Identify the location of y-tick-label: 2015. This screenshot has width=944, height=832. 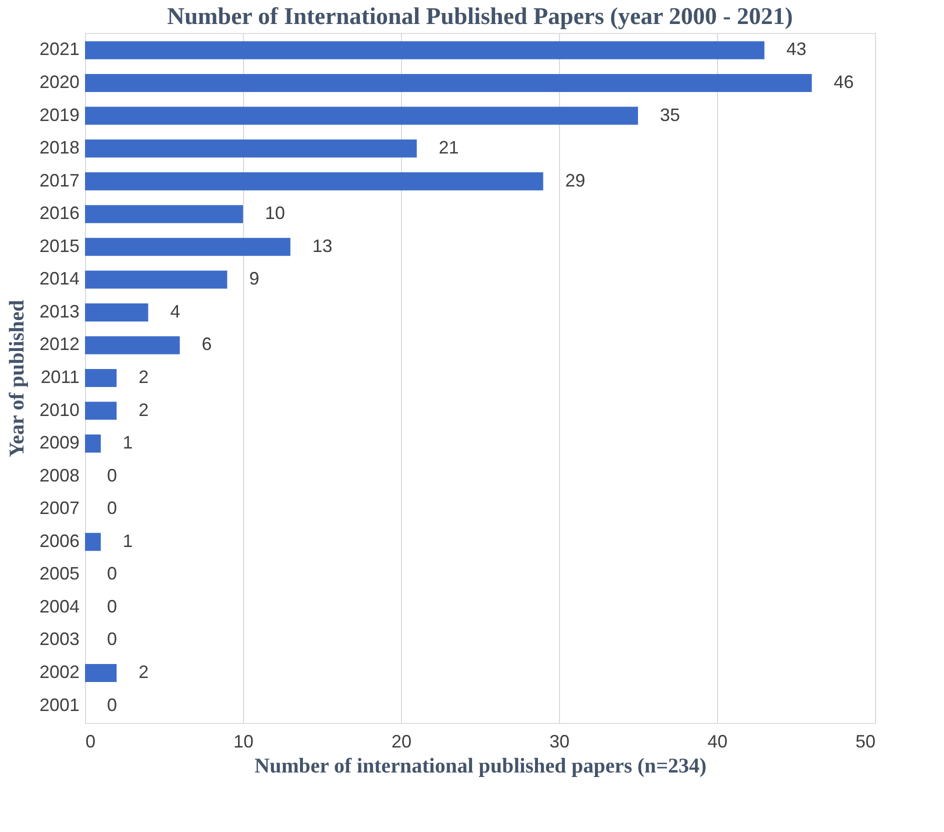
(59, 246).